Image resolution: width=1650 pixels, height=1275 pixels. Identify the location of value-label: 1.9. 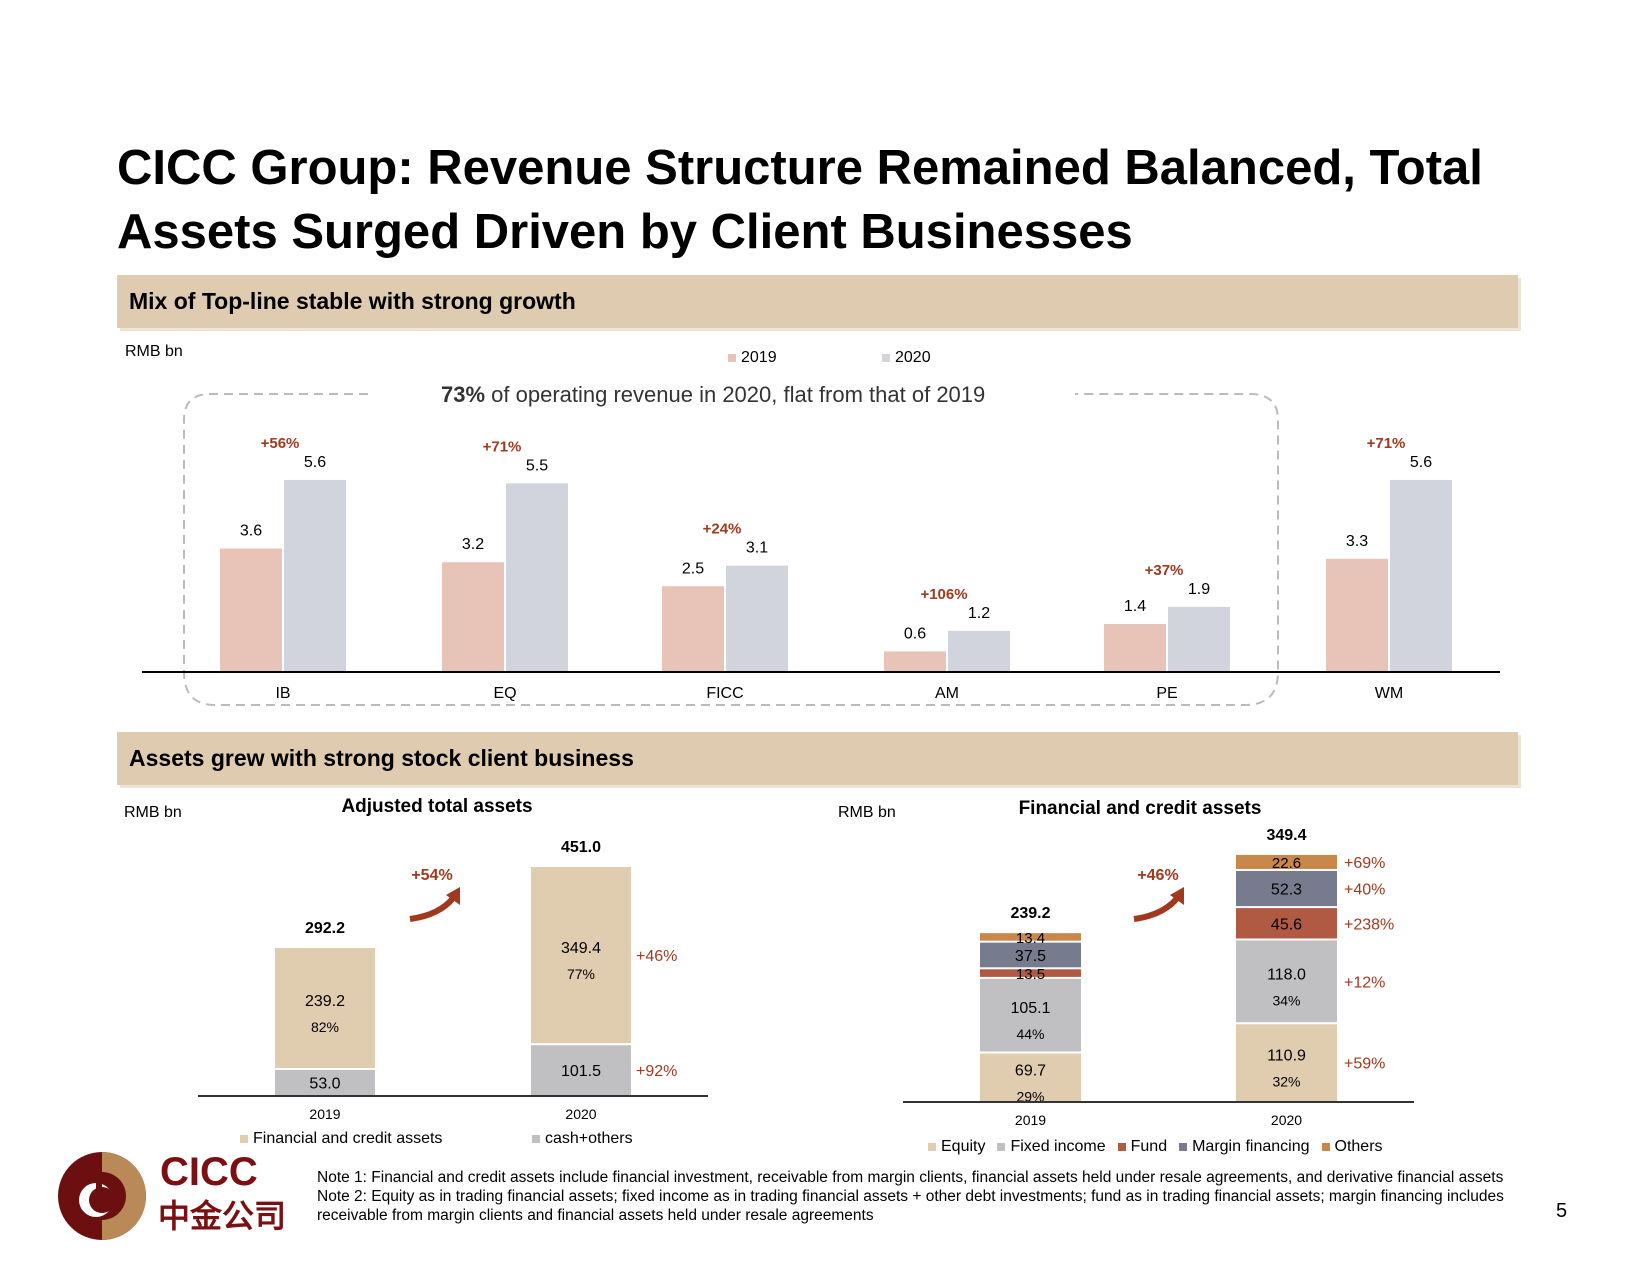
(1199, 589).